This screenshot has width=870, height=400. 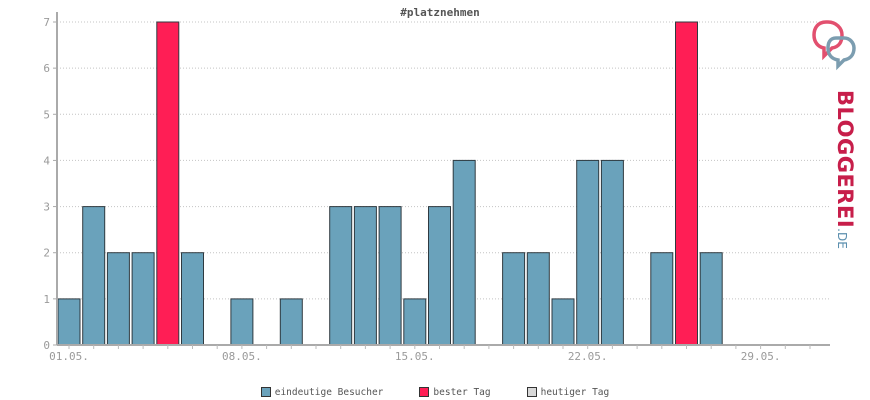 What do you see at coordinates (46, 22) in the screenshot?
I see `y-tick-label: 7` at bounding box center [46, 22].